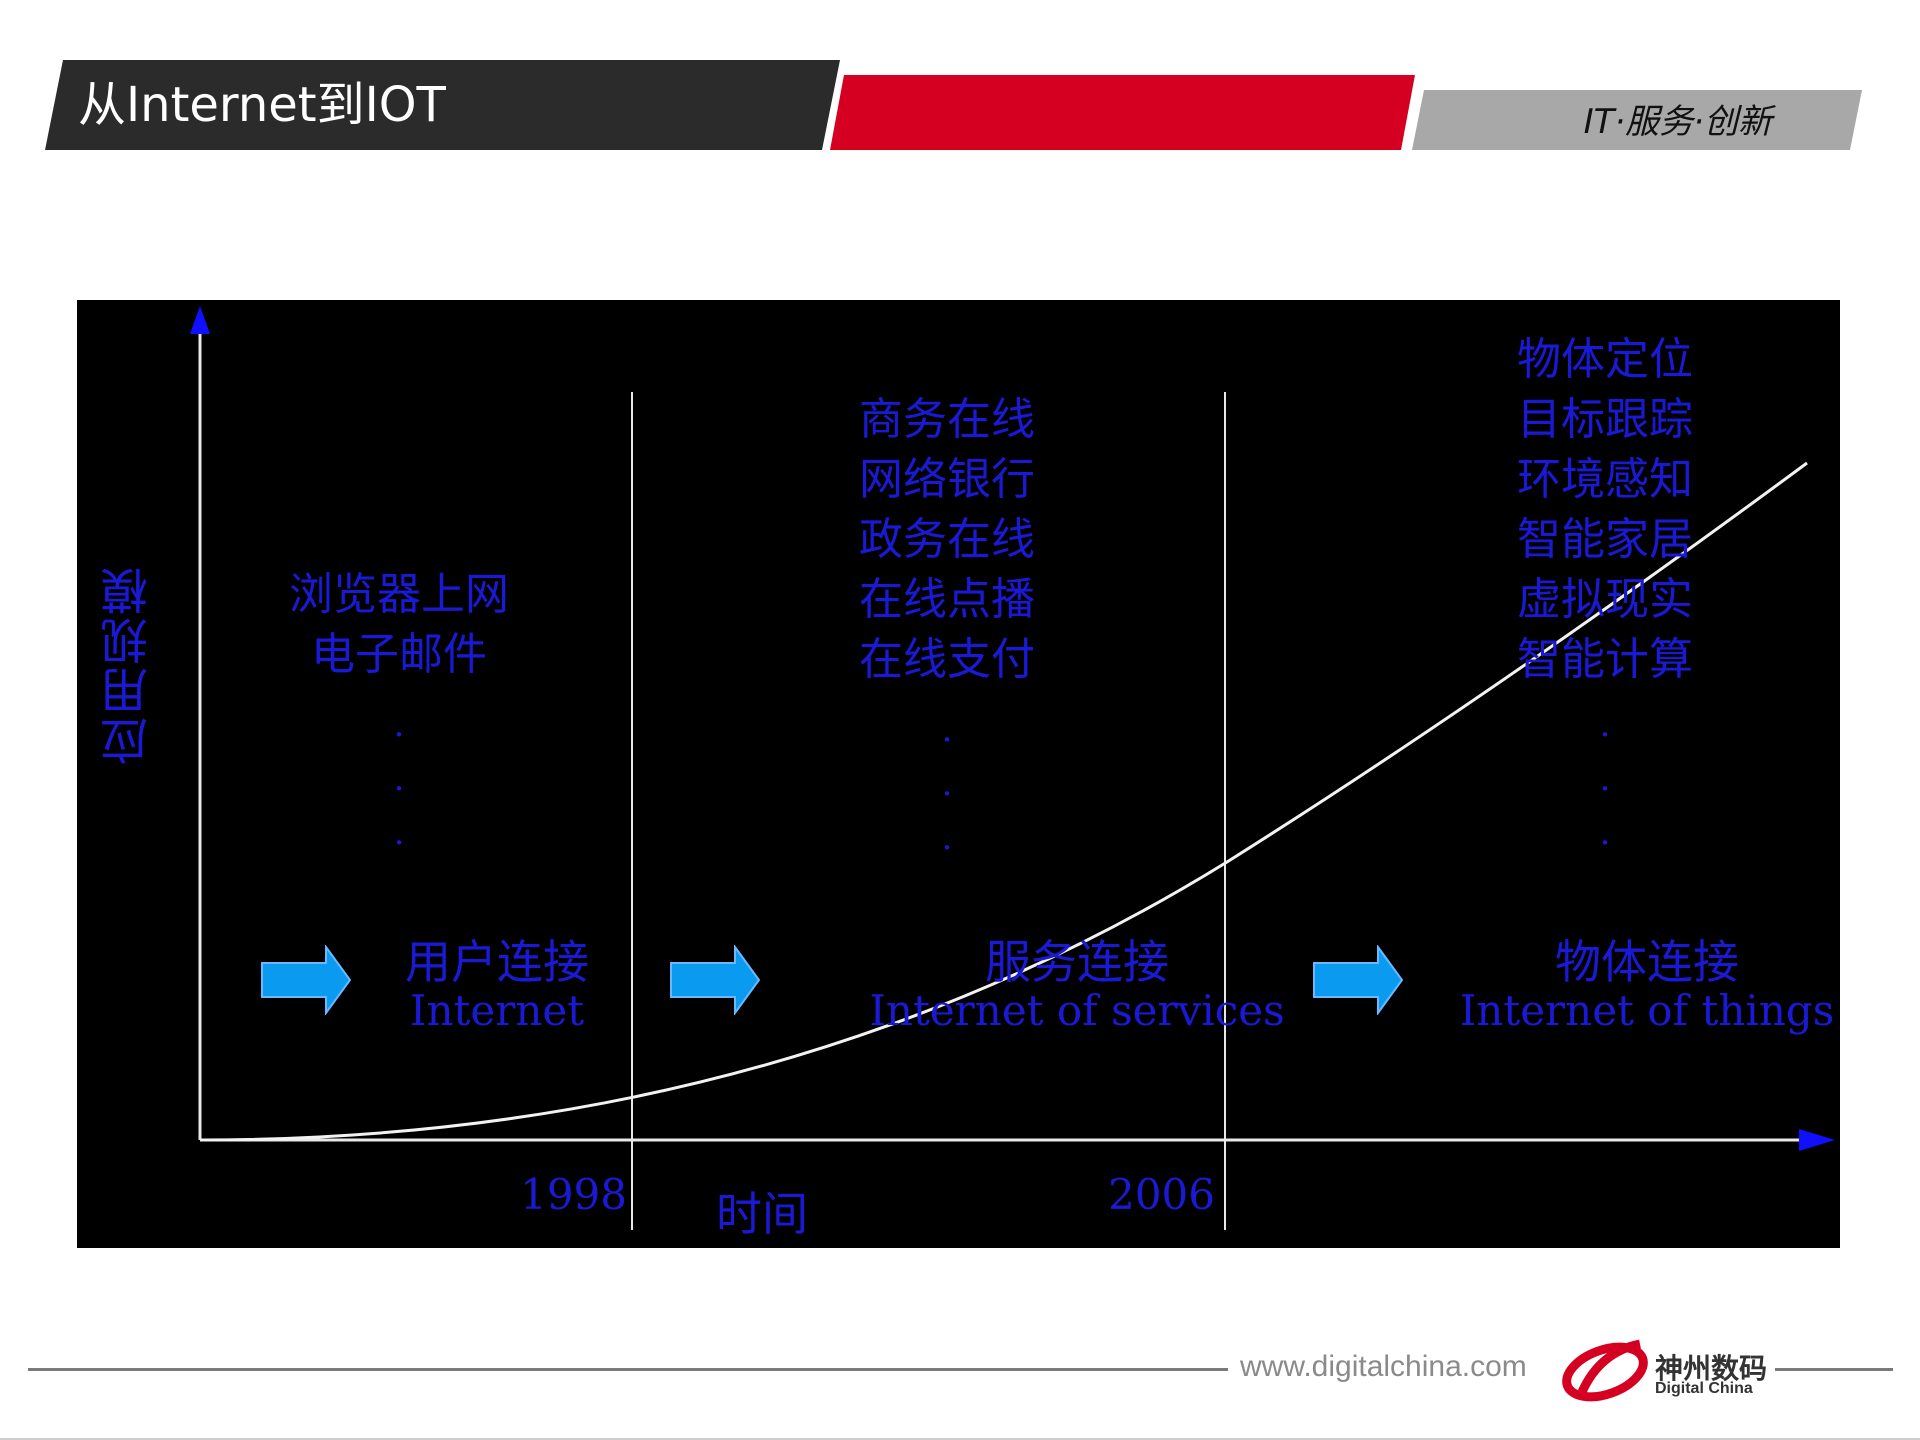  I want to click on phase-1-title-en: Internet, so click(497, 1010).